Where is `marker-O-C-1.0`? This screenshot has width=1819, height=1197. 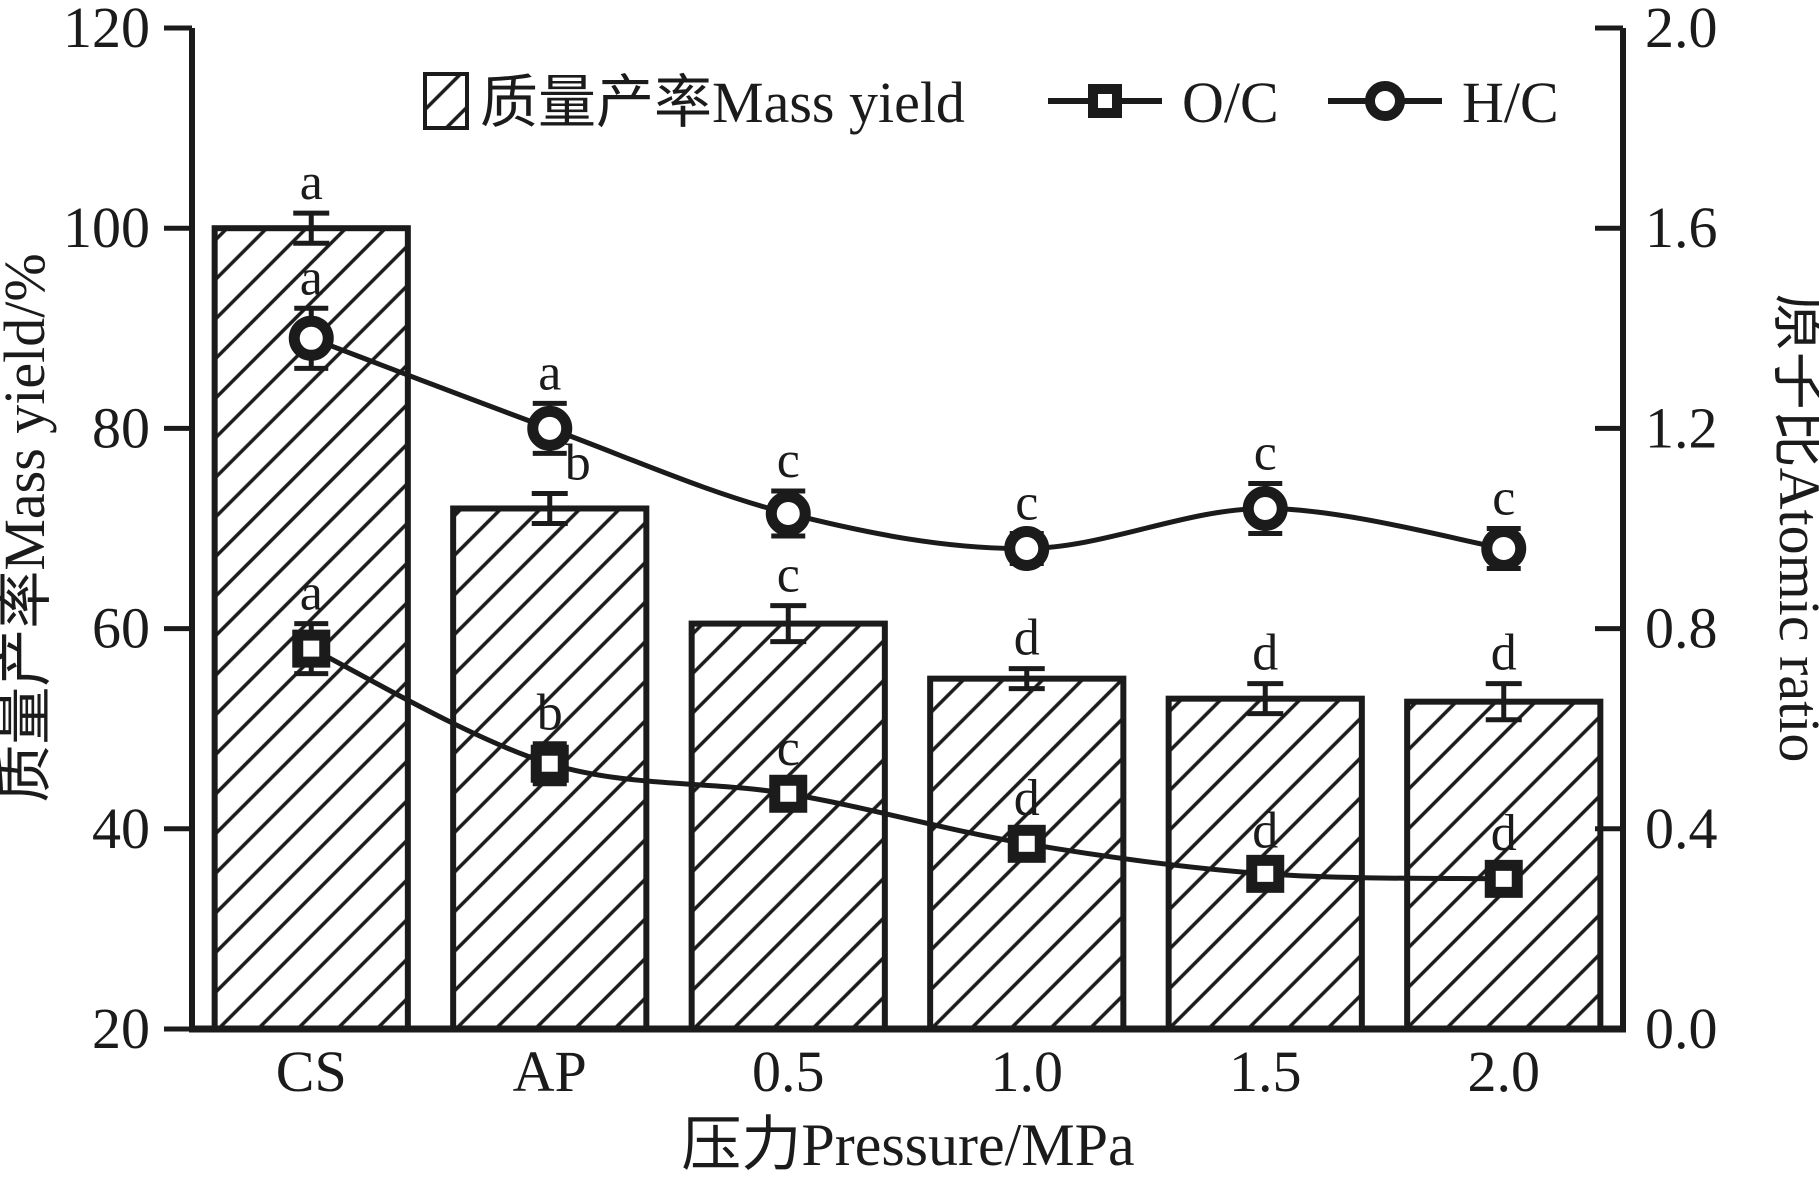
marker-O-C-1.0 is located at coordinates (1026, 843).